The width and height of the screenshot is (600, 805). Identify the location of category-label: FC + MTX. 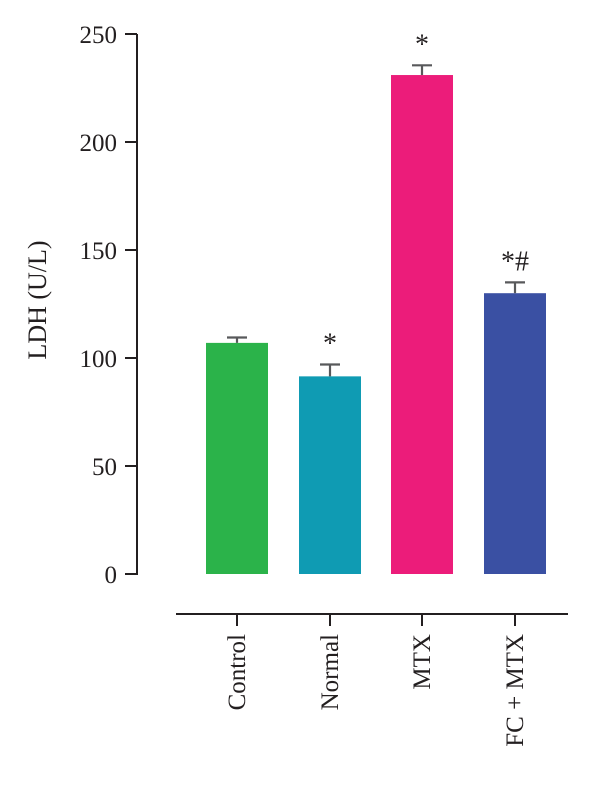
(515, 690).